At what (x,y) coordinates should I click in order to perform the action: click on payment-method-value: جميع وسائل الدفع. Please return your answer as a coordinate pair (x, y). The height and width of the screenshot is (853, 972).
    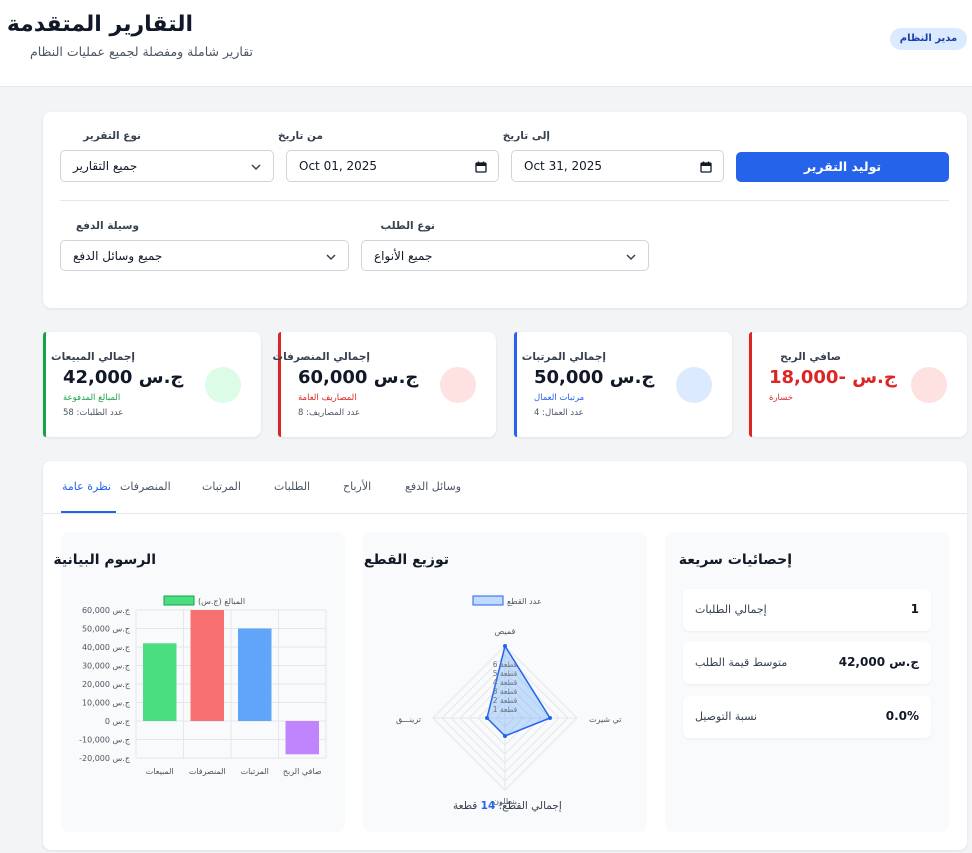
    Looking at the image, I should click on (118, 256).